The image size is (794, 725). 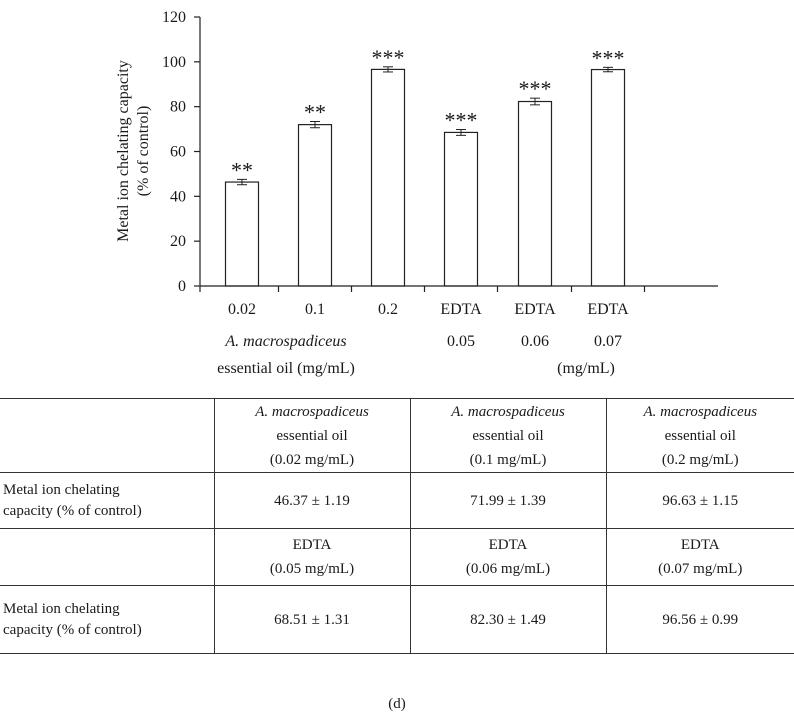 I want to click on table-value-cell: 71.99 ± 1.39, so click(x=508, y=500).